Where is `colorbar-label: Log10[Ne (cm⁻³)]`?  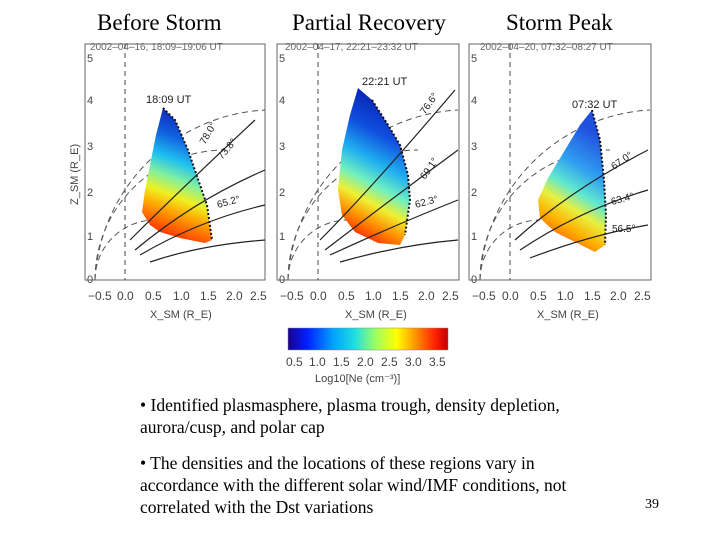
colorbar-label: Log10[Ne (cm⁻³)] is located at coordinates (357, 379).